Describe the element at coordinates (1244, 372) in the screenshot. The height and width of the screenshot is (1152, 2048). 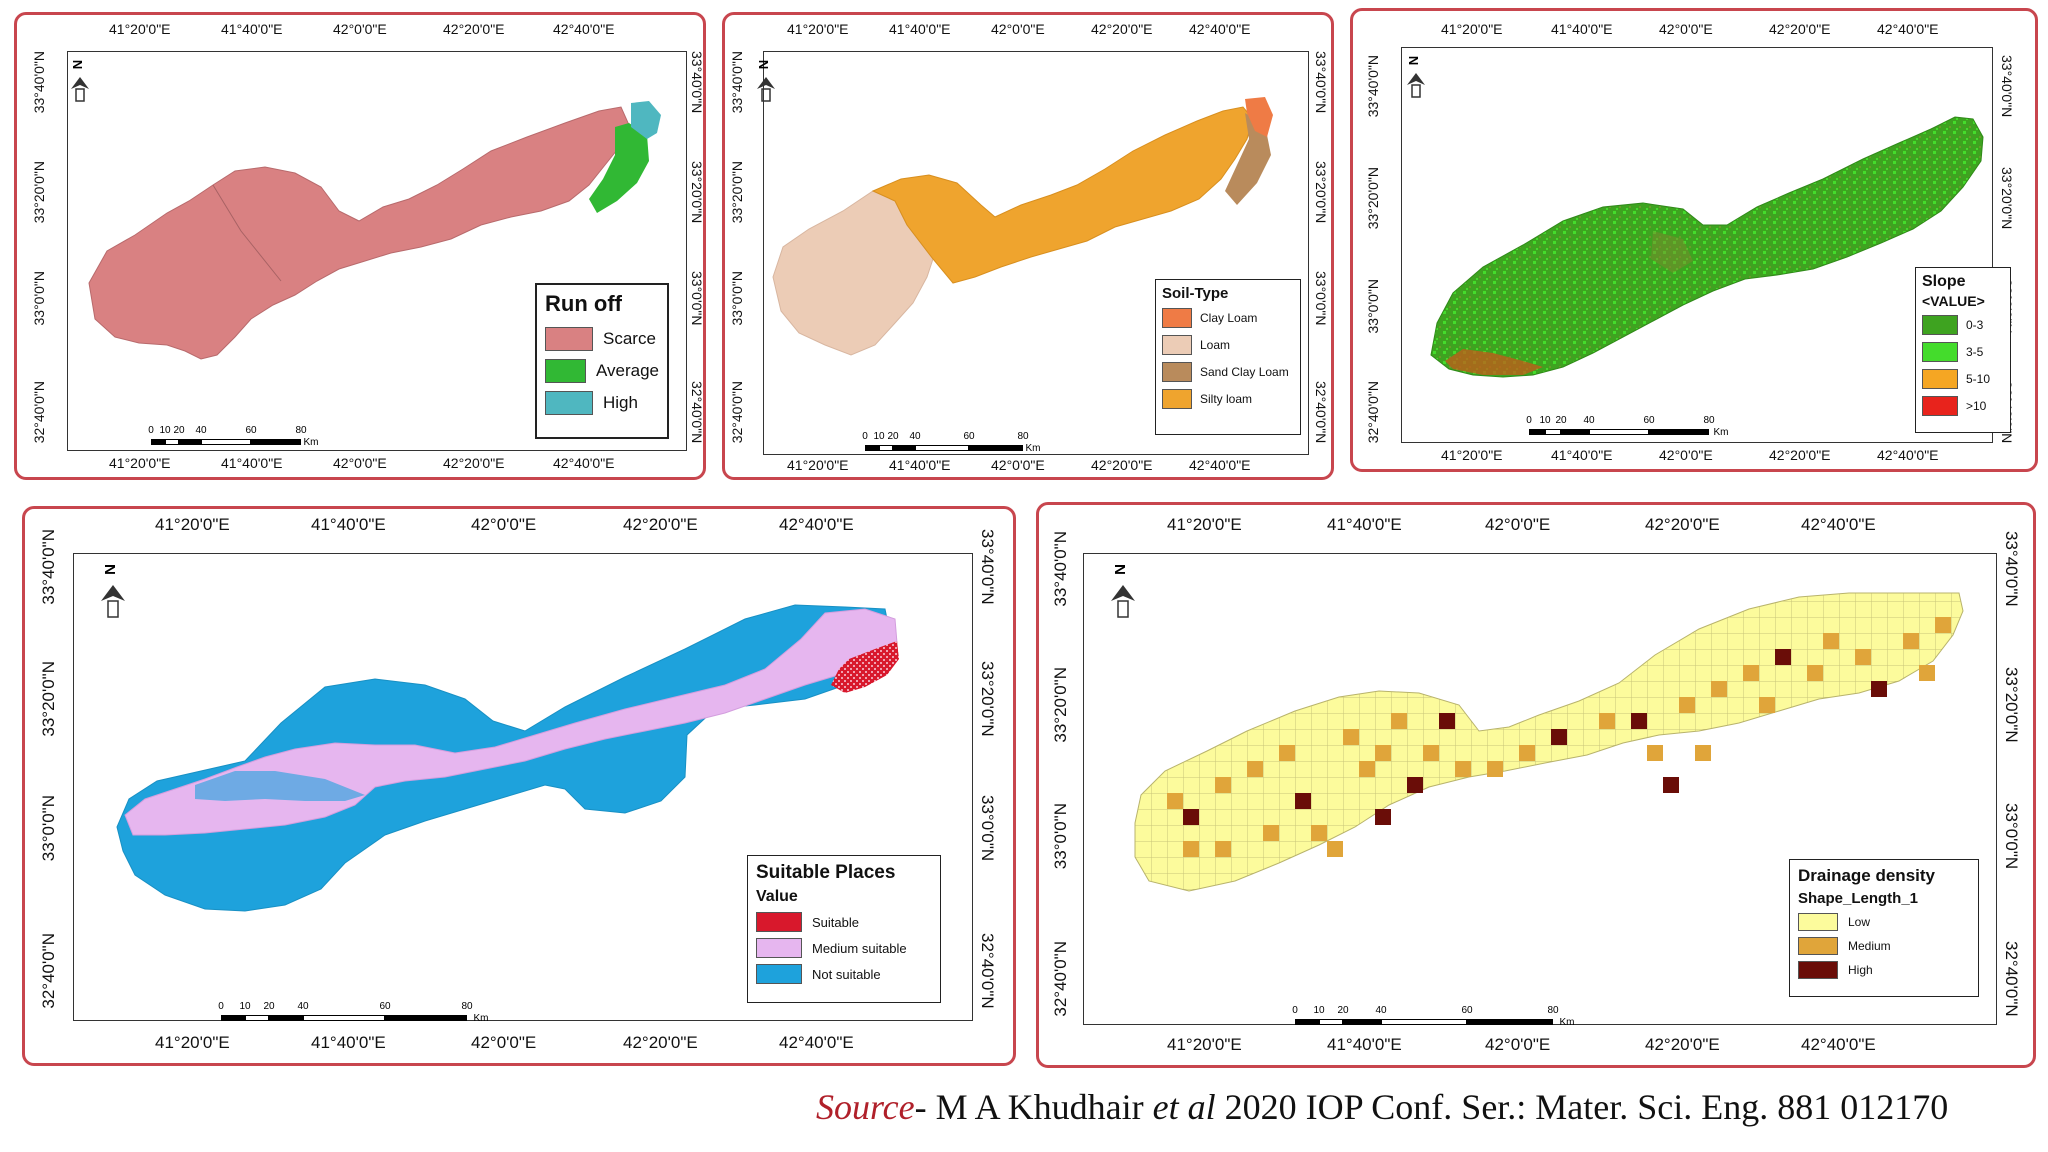
I see `soil-legend-label: Sand Clay Loam` at that location.